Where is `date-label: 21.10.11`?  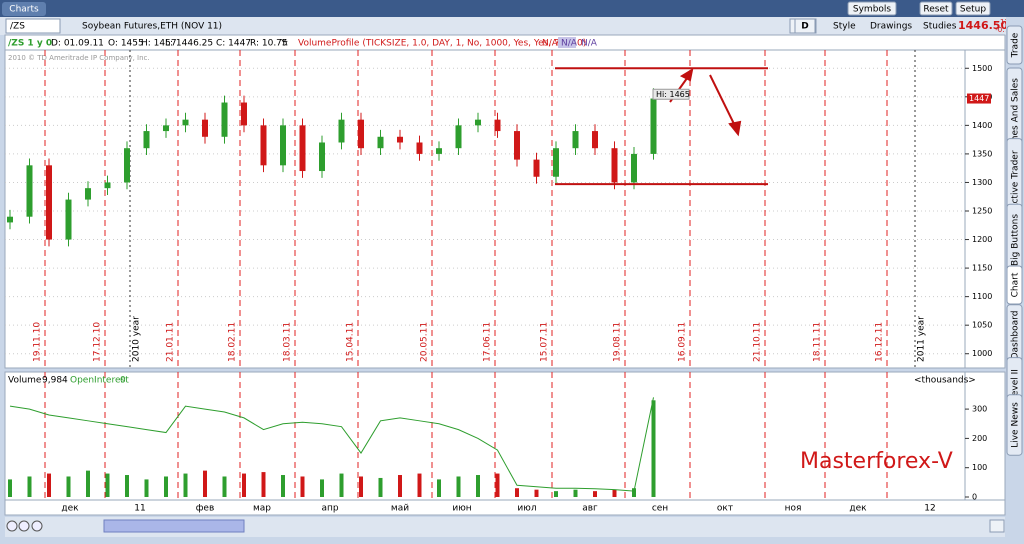 date-label: 21.10.11 is located at coordinates (758, 342).